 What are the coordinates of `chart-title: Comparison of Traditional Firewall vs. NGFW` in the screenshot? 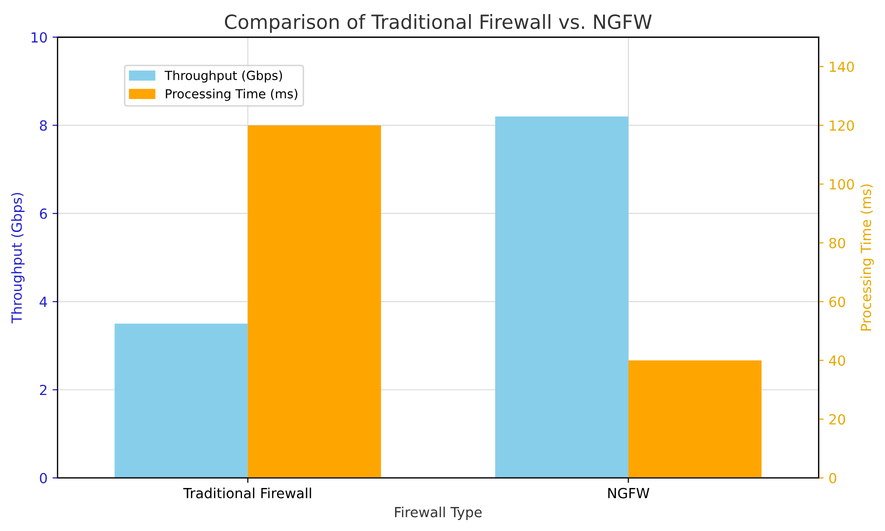 It's located at (438, 23).